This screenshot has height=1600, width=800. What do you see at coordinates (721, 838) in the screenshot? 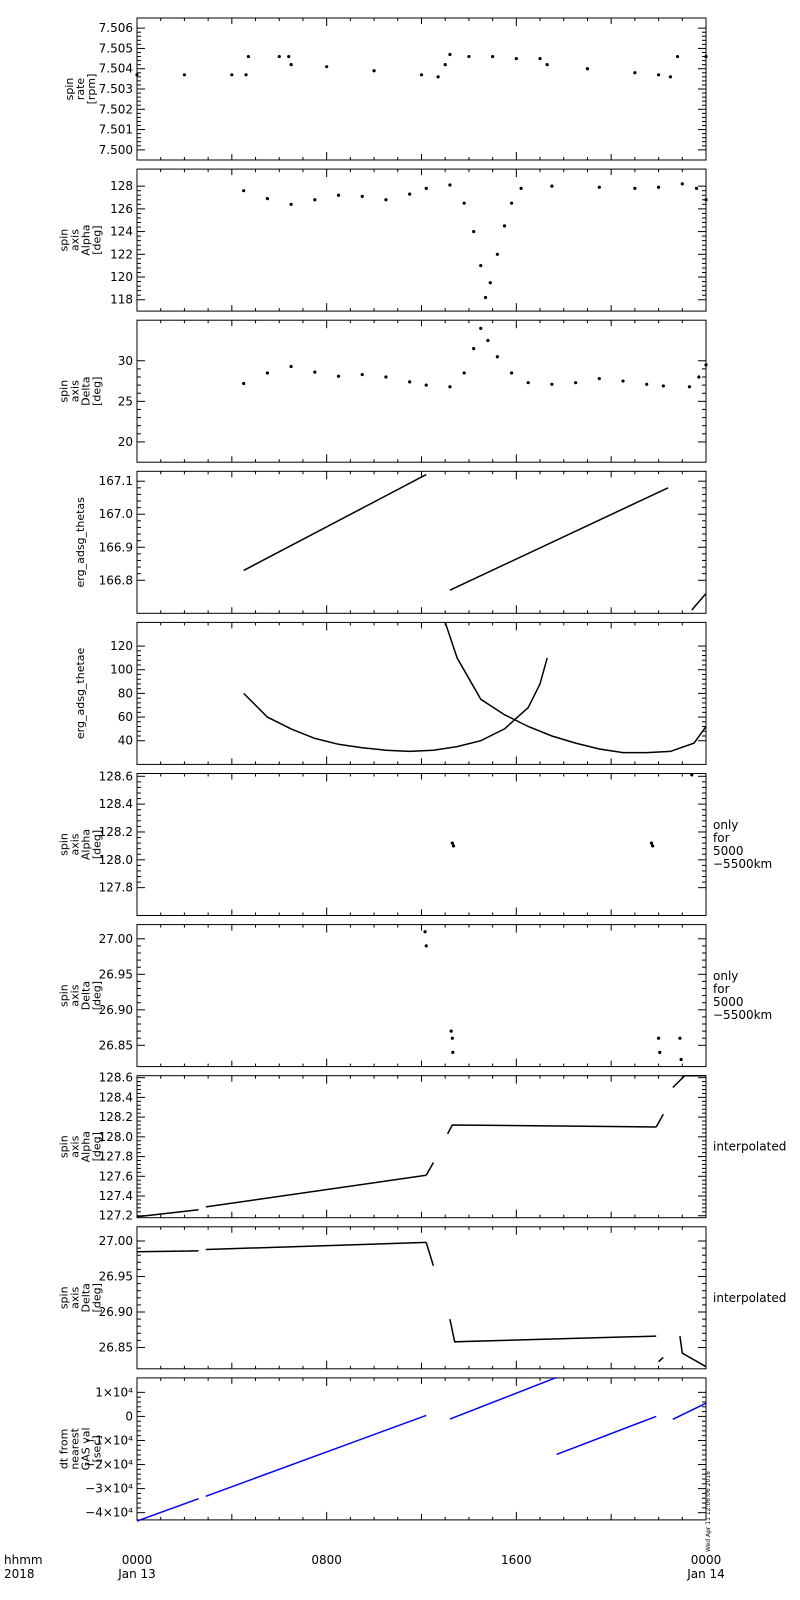
I see `panel-6-side-note: for` at bounding box center [721, 838].